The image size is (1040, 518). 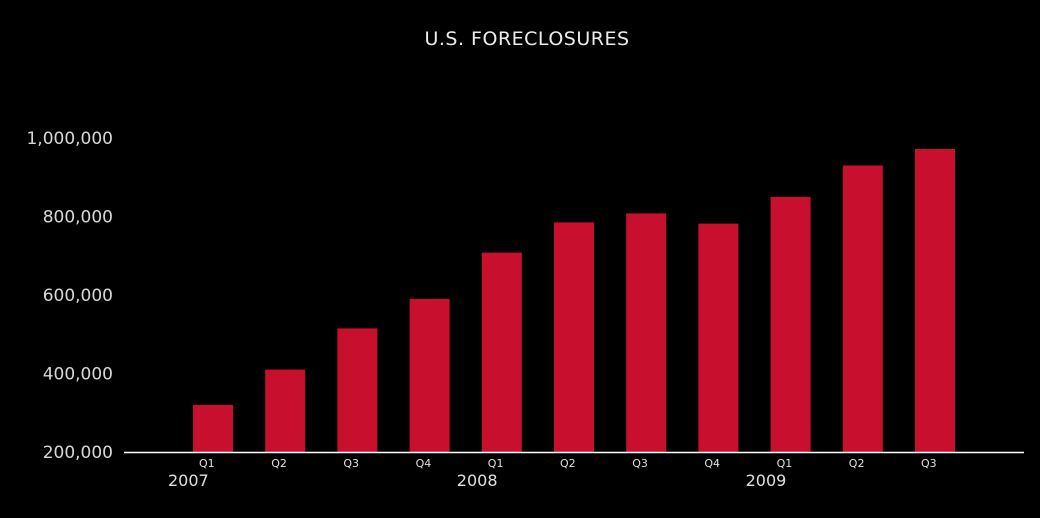 What do you see at coordinates (78, 453) in the screenshot?
I see `y-tick-label: 200,000` at bounding box center [78, 453].